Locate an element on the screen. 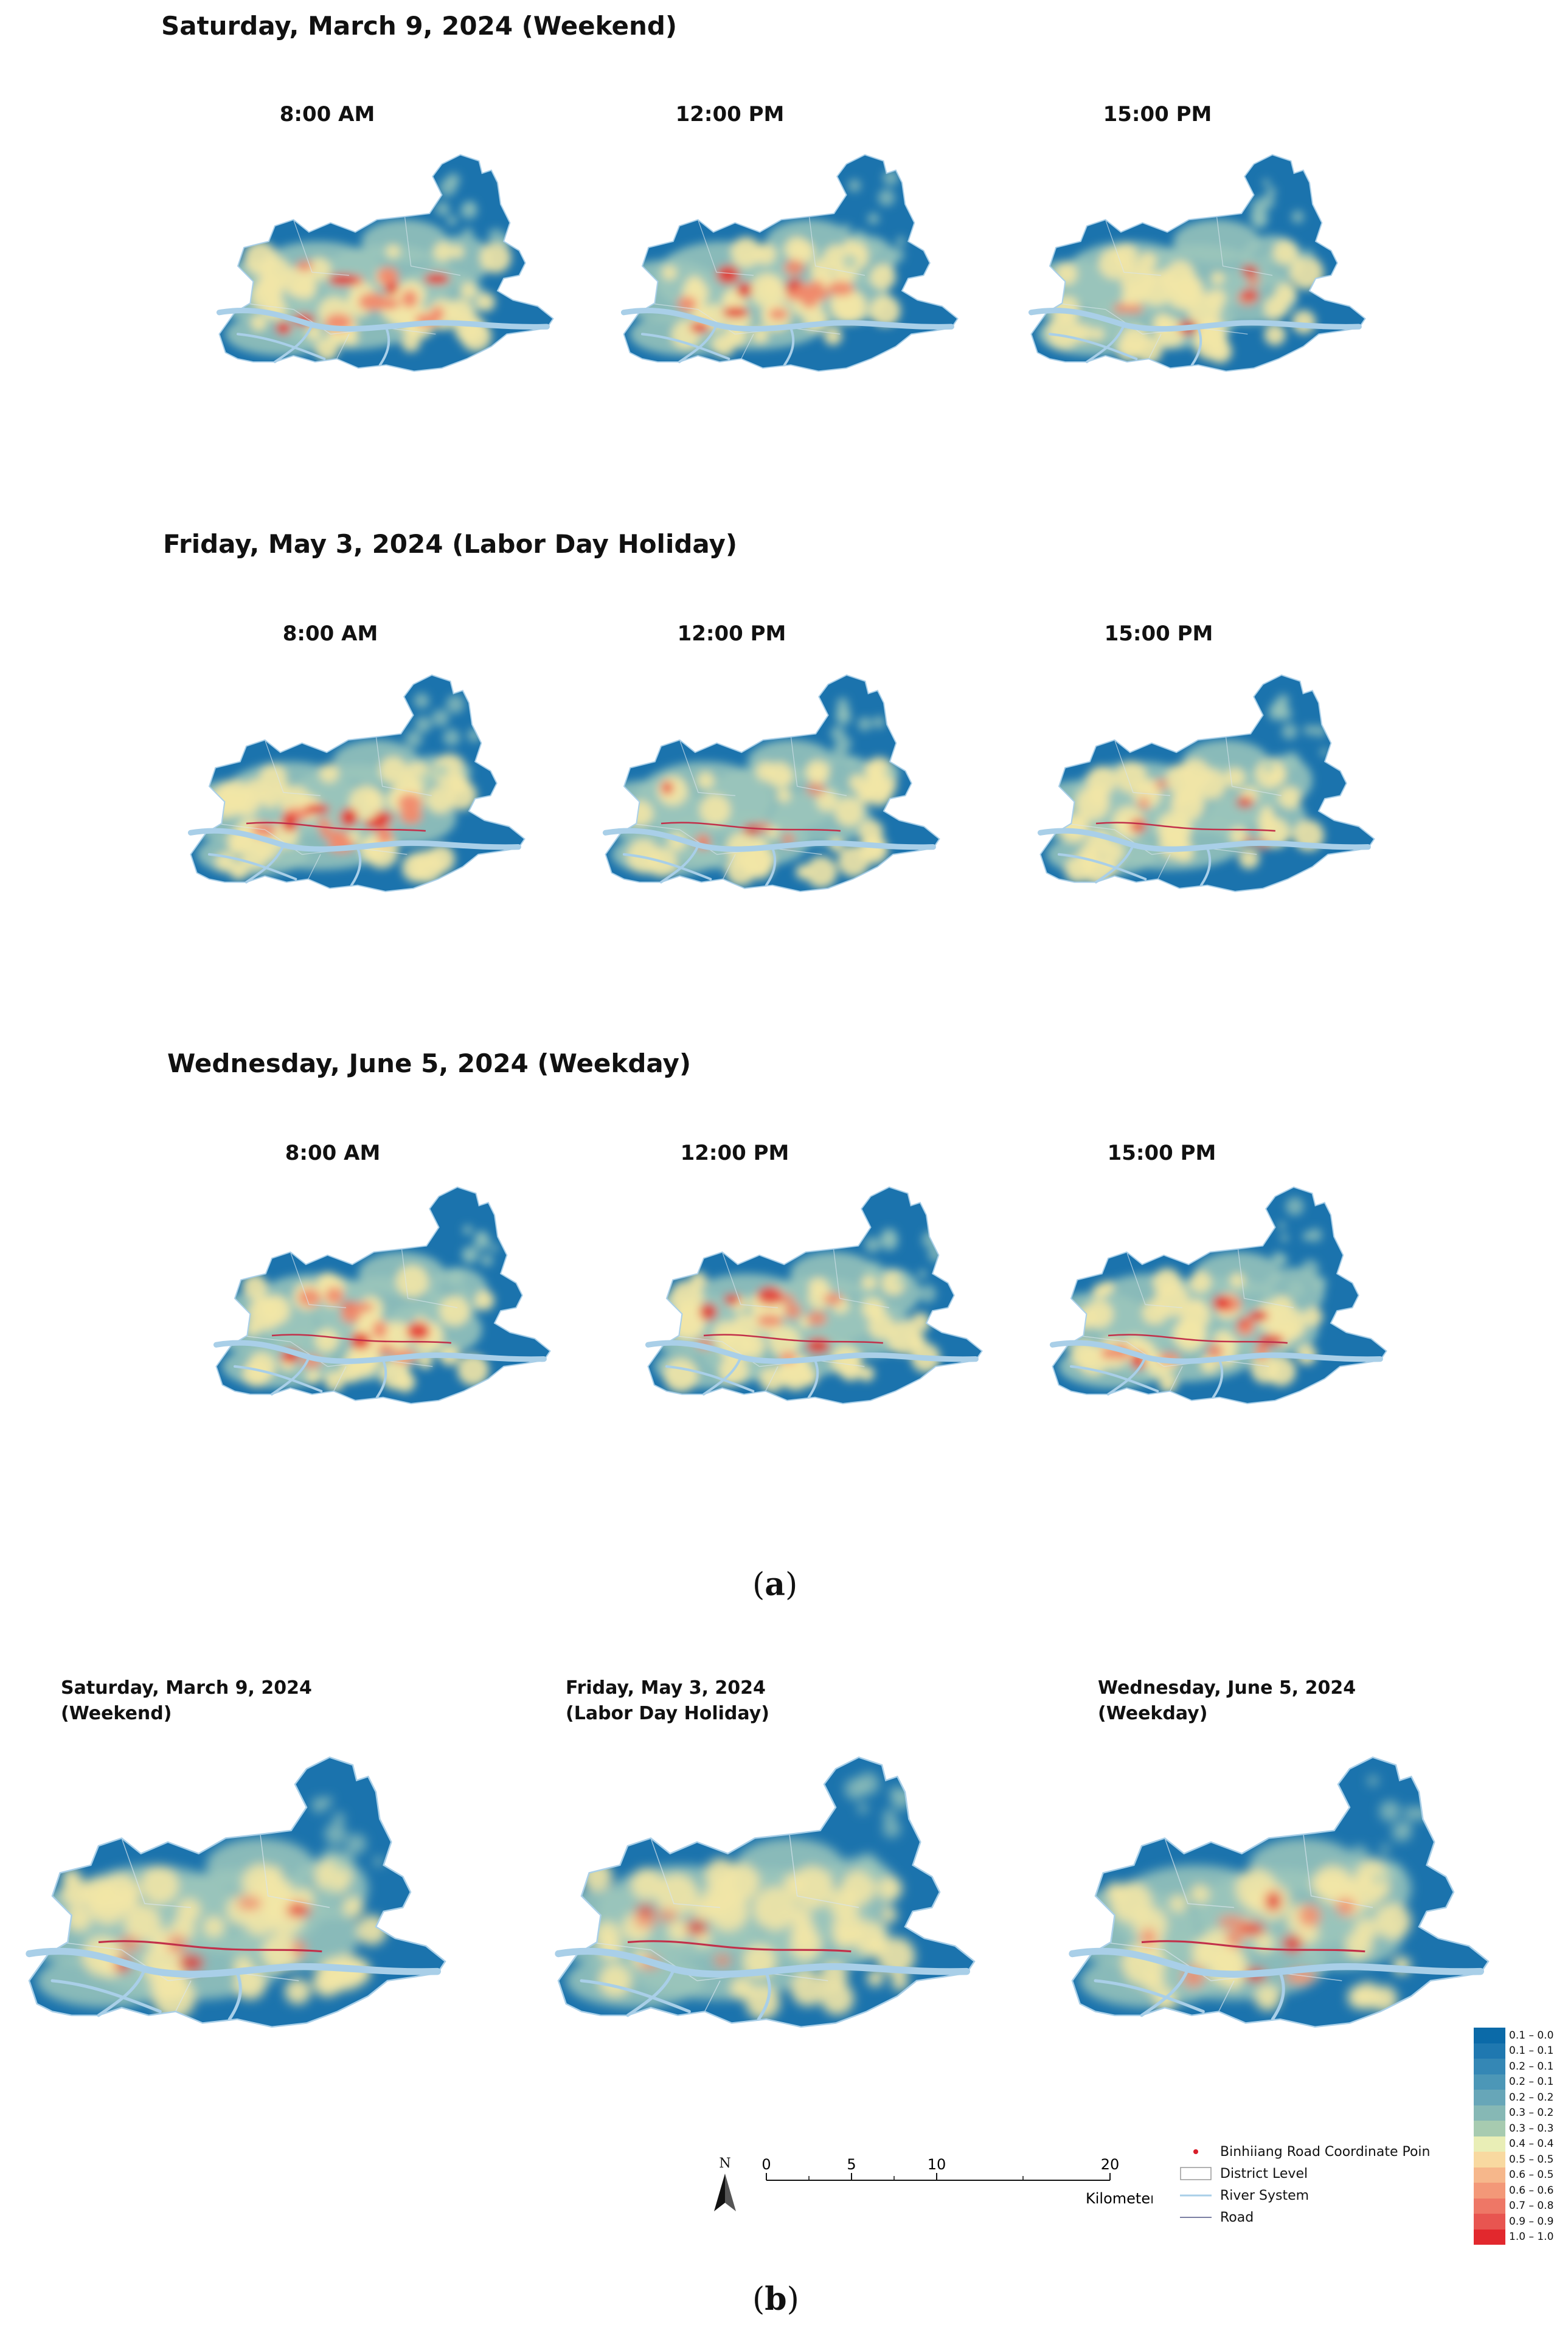 This screenshot has width=1568, height=2339. legend-ramp-entry: 0.7 – 0.8 is located at coordinates (1519, 2206).